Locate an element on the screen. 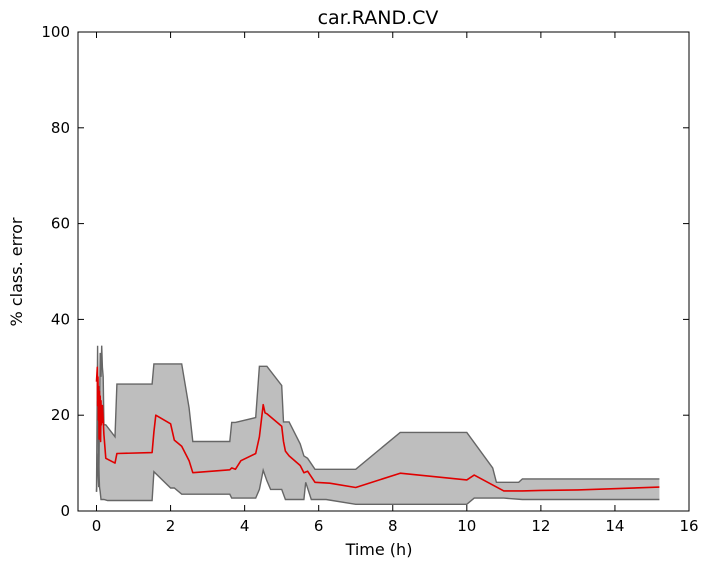 Image resolution: width=708 pixels, height=570 pixels. x-tick-label: 4 is located at coordinates (245, 526).